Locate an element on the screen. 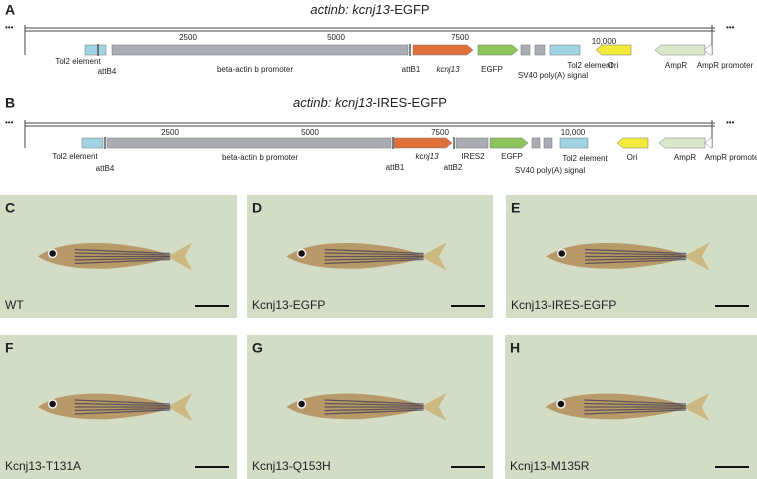  photo-caption: Kcnj13-M135R is located at coordinates (550, 466).